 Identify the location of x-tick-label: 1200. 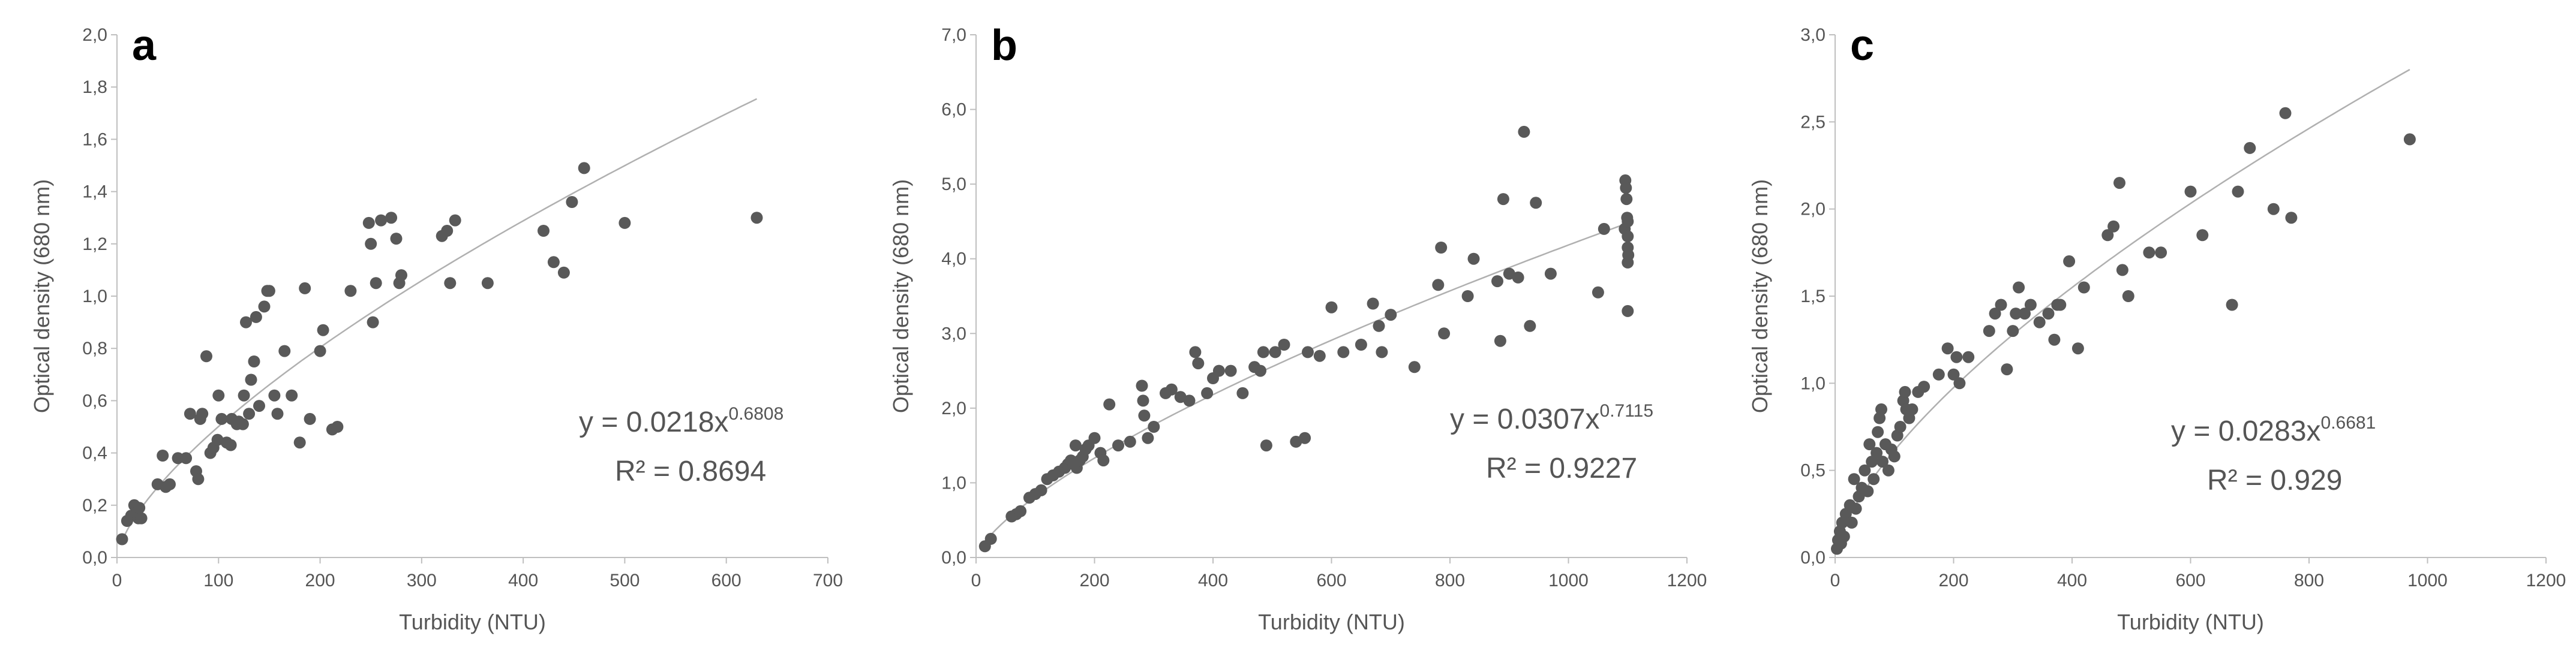
(2546, 580).